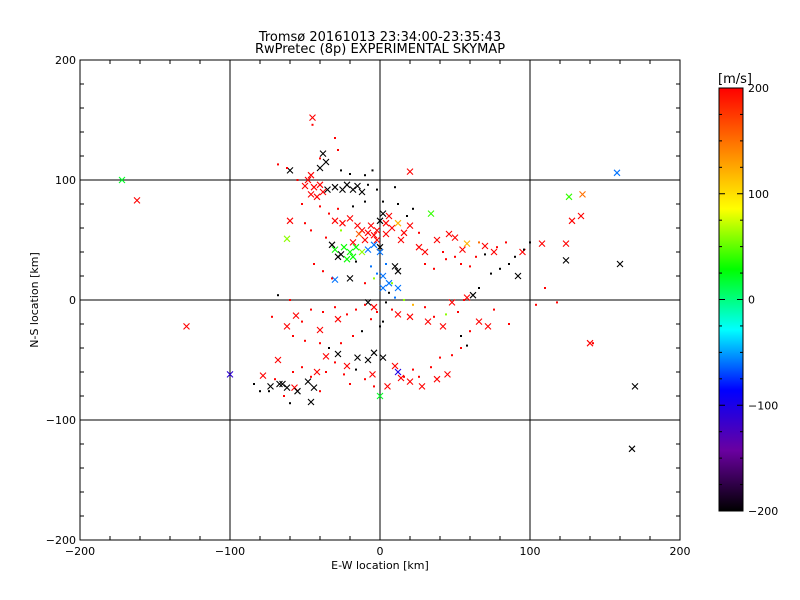 The height and width of the screenshot is (600, 800). What do you see at coordinates (751, 300) in the screenshot?
I see `colorbar-tick-label: 0` at bounding box center [751, 300].